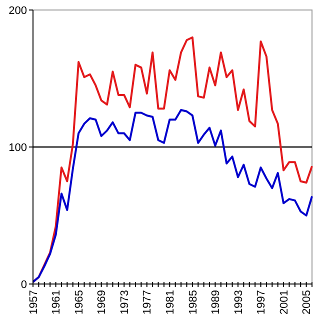  I want to click on x-tick-label: 1989, so click(216, 302).